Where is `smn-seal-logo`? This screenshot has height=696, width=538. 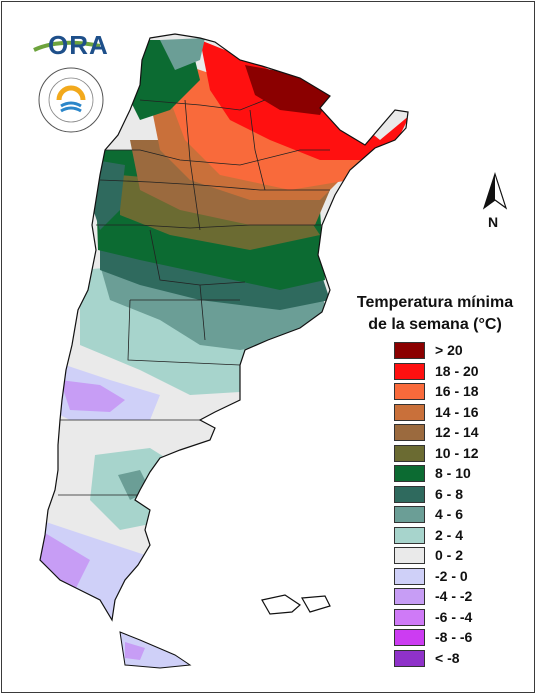 smn-seal-logo is located at coordinates (71, 100).